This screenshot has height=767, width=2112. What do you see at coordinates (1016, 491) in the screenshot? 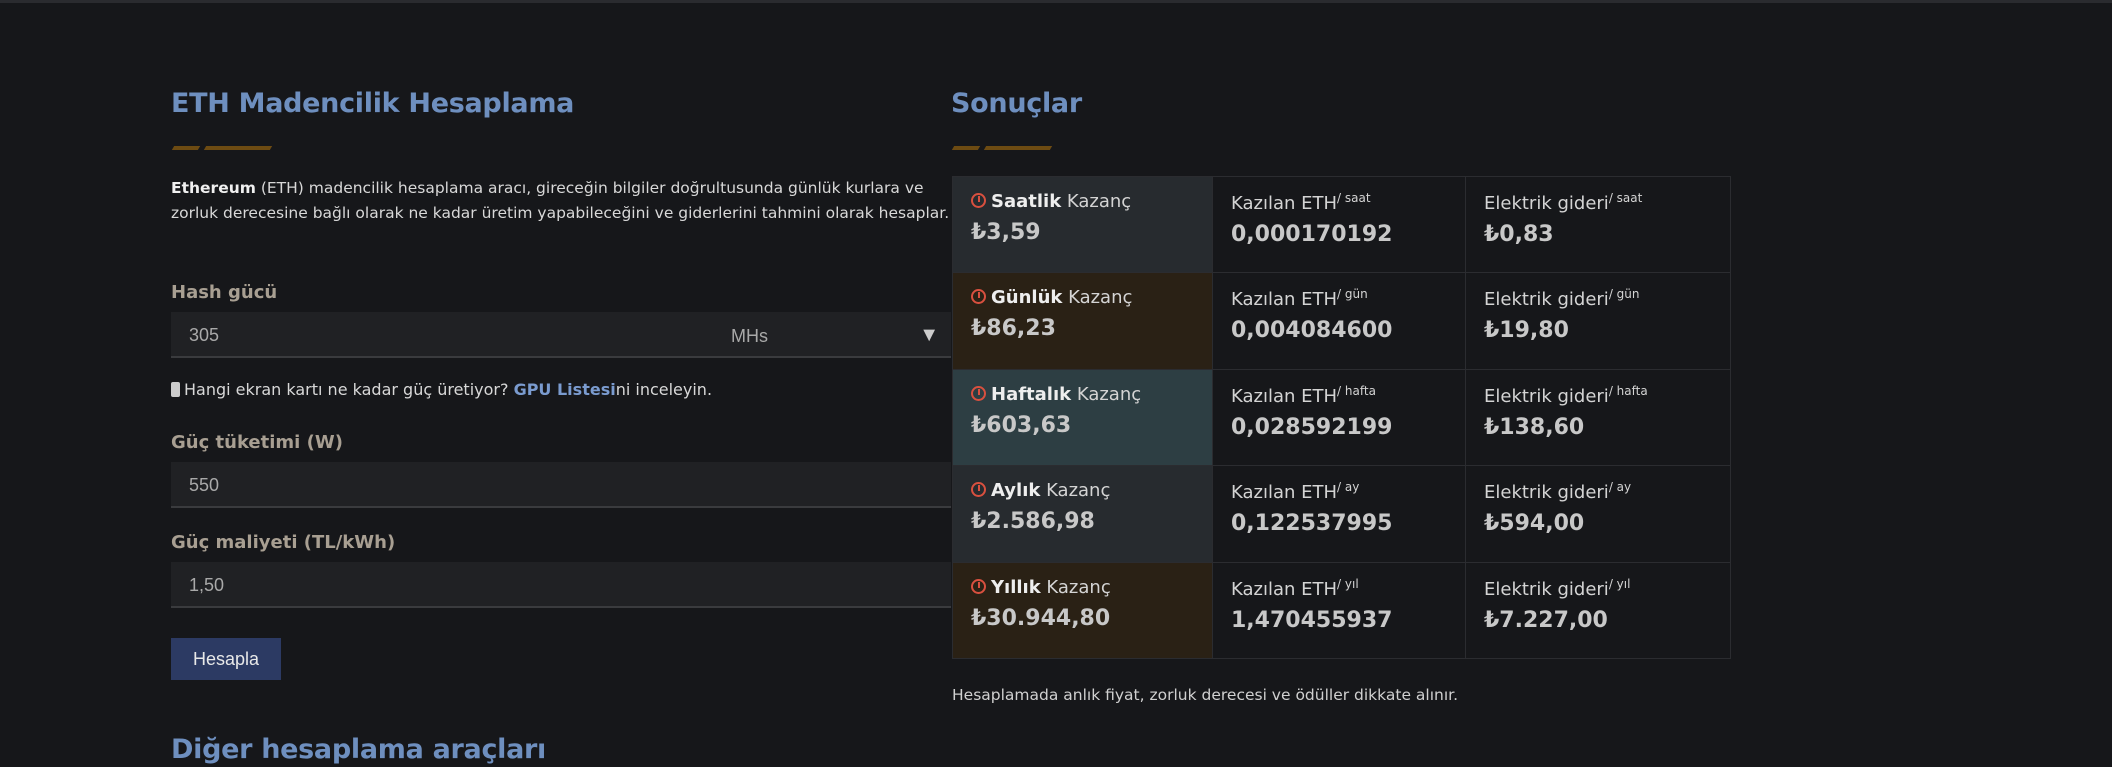
I see `period-label: Aylık` at bounding box center [1016, 491].